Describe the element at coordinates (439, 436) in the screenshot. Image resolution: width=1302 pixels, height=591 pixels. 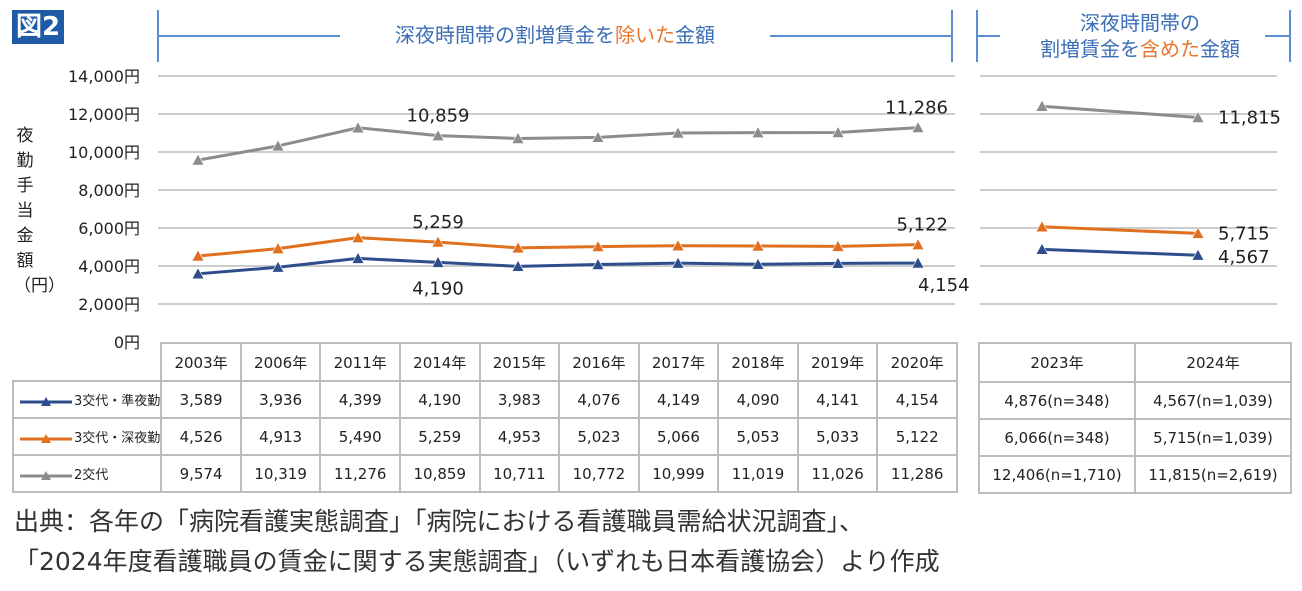
I see `table-cell: 5,259` at that location.